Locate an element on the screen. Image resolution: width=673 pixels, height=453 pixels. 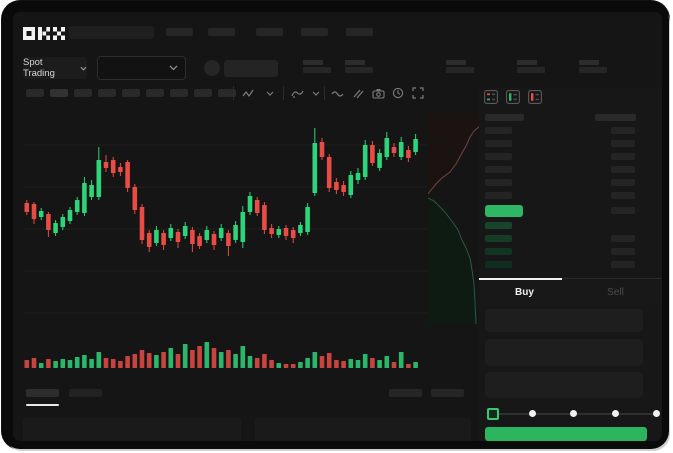
camera-icon is located at coordinates (378, 93).